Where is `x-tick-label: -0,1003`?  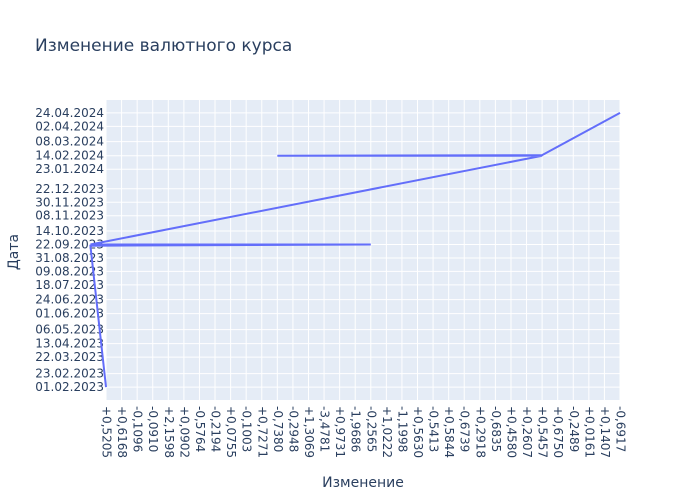
x-tick-label: -0,1003 is located at coordinates (247, 429).